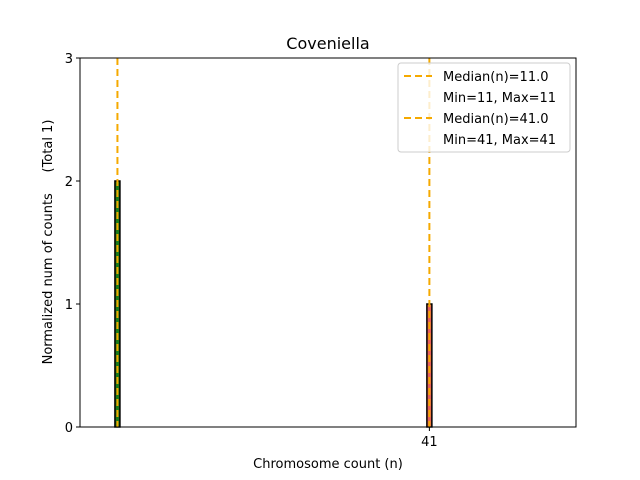 The width and height of the screenshot is (640, 480). Describe the element at coordinates (499, 98) in the screenshot. I see `legend-range-label-0: Min=11, Max=11` at that location.